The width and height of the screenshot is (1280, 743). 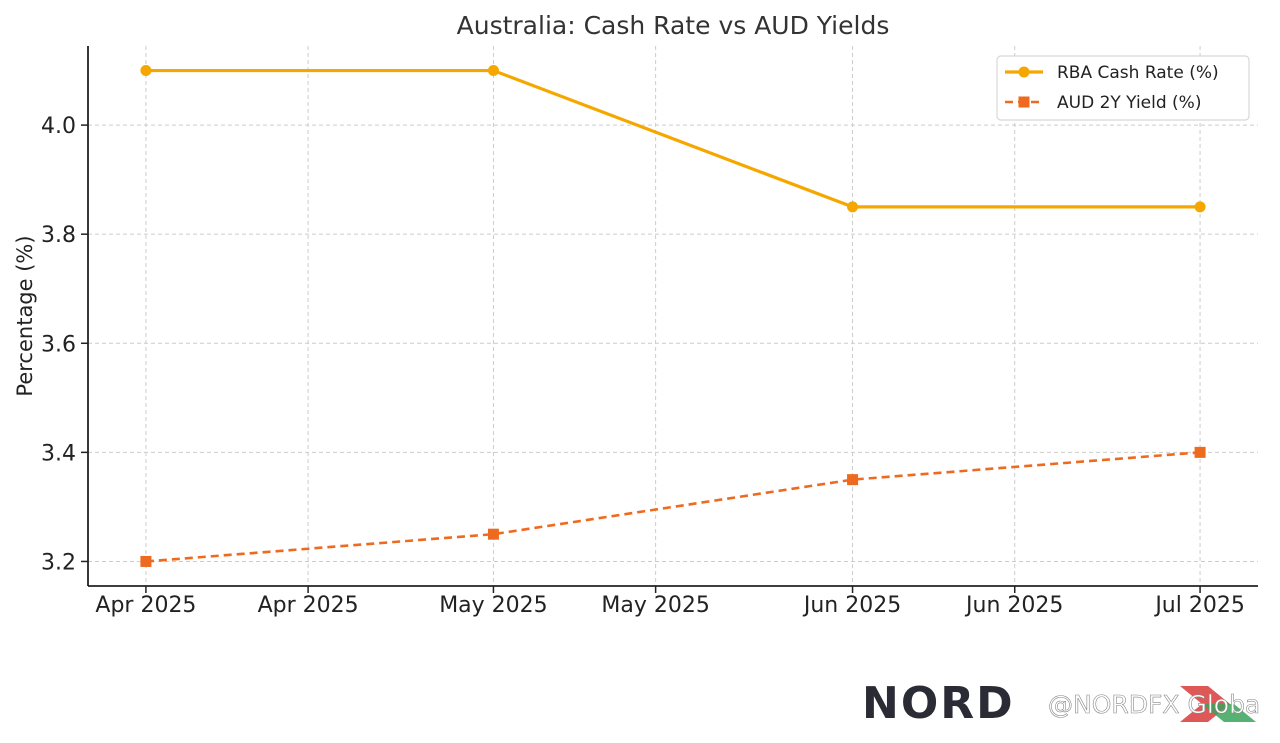 I want to click on nordfx-logo: NORD, so click(x=1059, y=703).